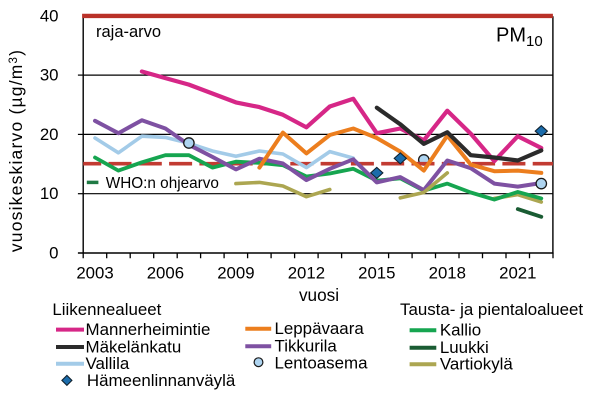  What do you see at coordinates (148, 329) in the screenshot?
I see `svg-text: Mannerheimintie` at bounding box center [148, 329].